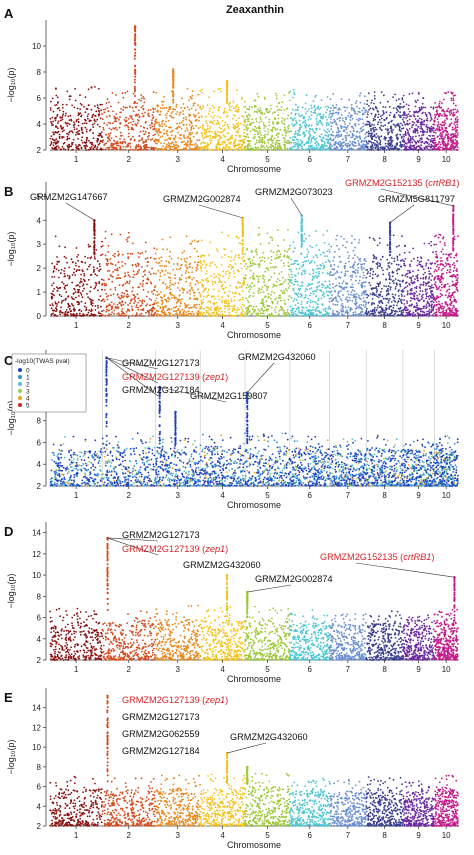 Image resolution: width=474 pixels, height=855 pixels. What do you see at coordinates (129, 159) in the screenshot?
I see `x-tick-label: 2` at bounding box center [129, 159].